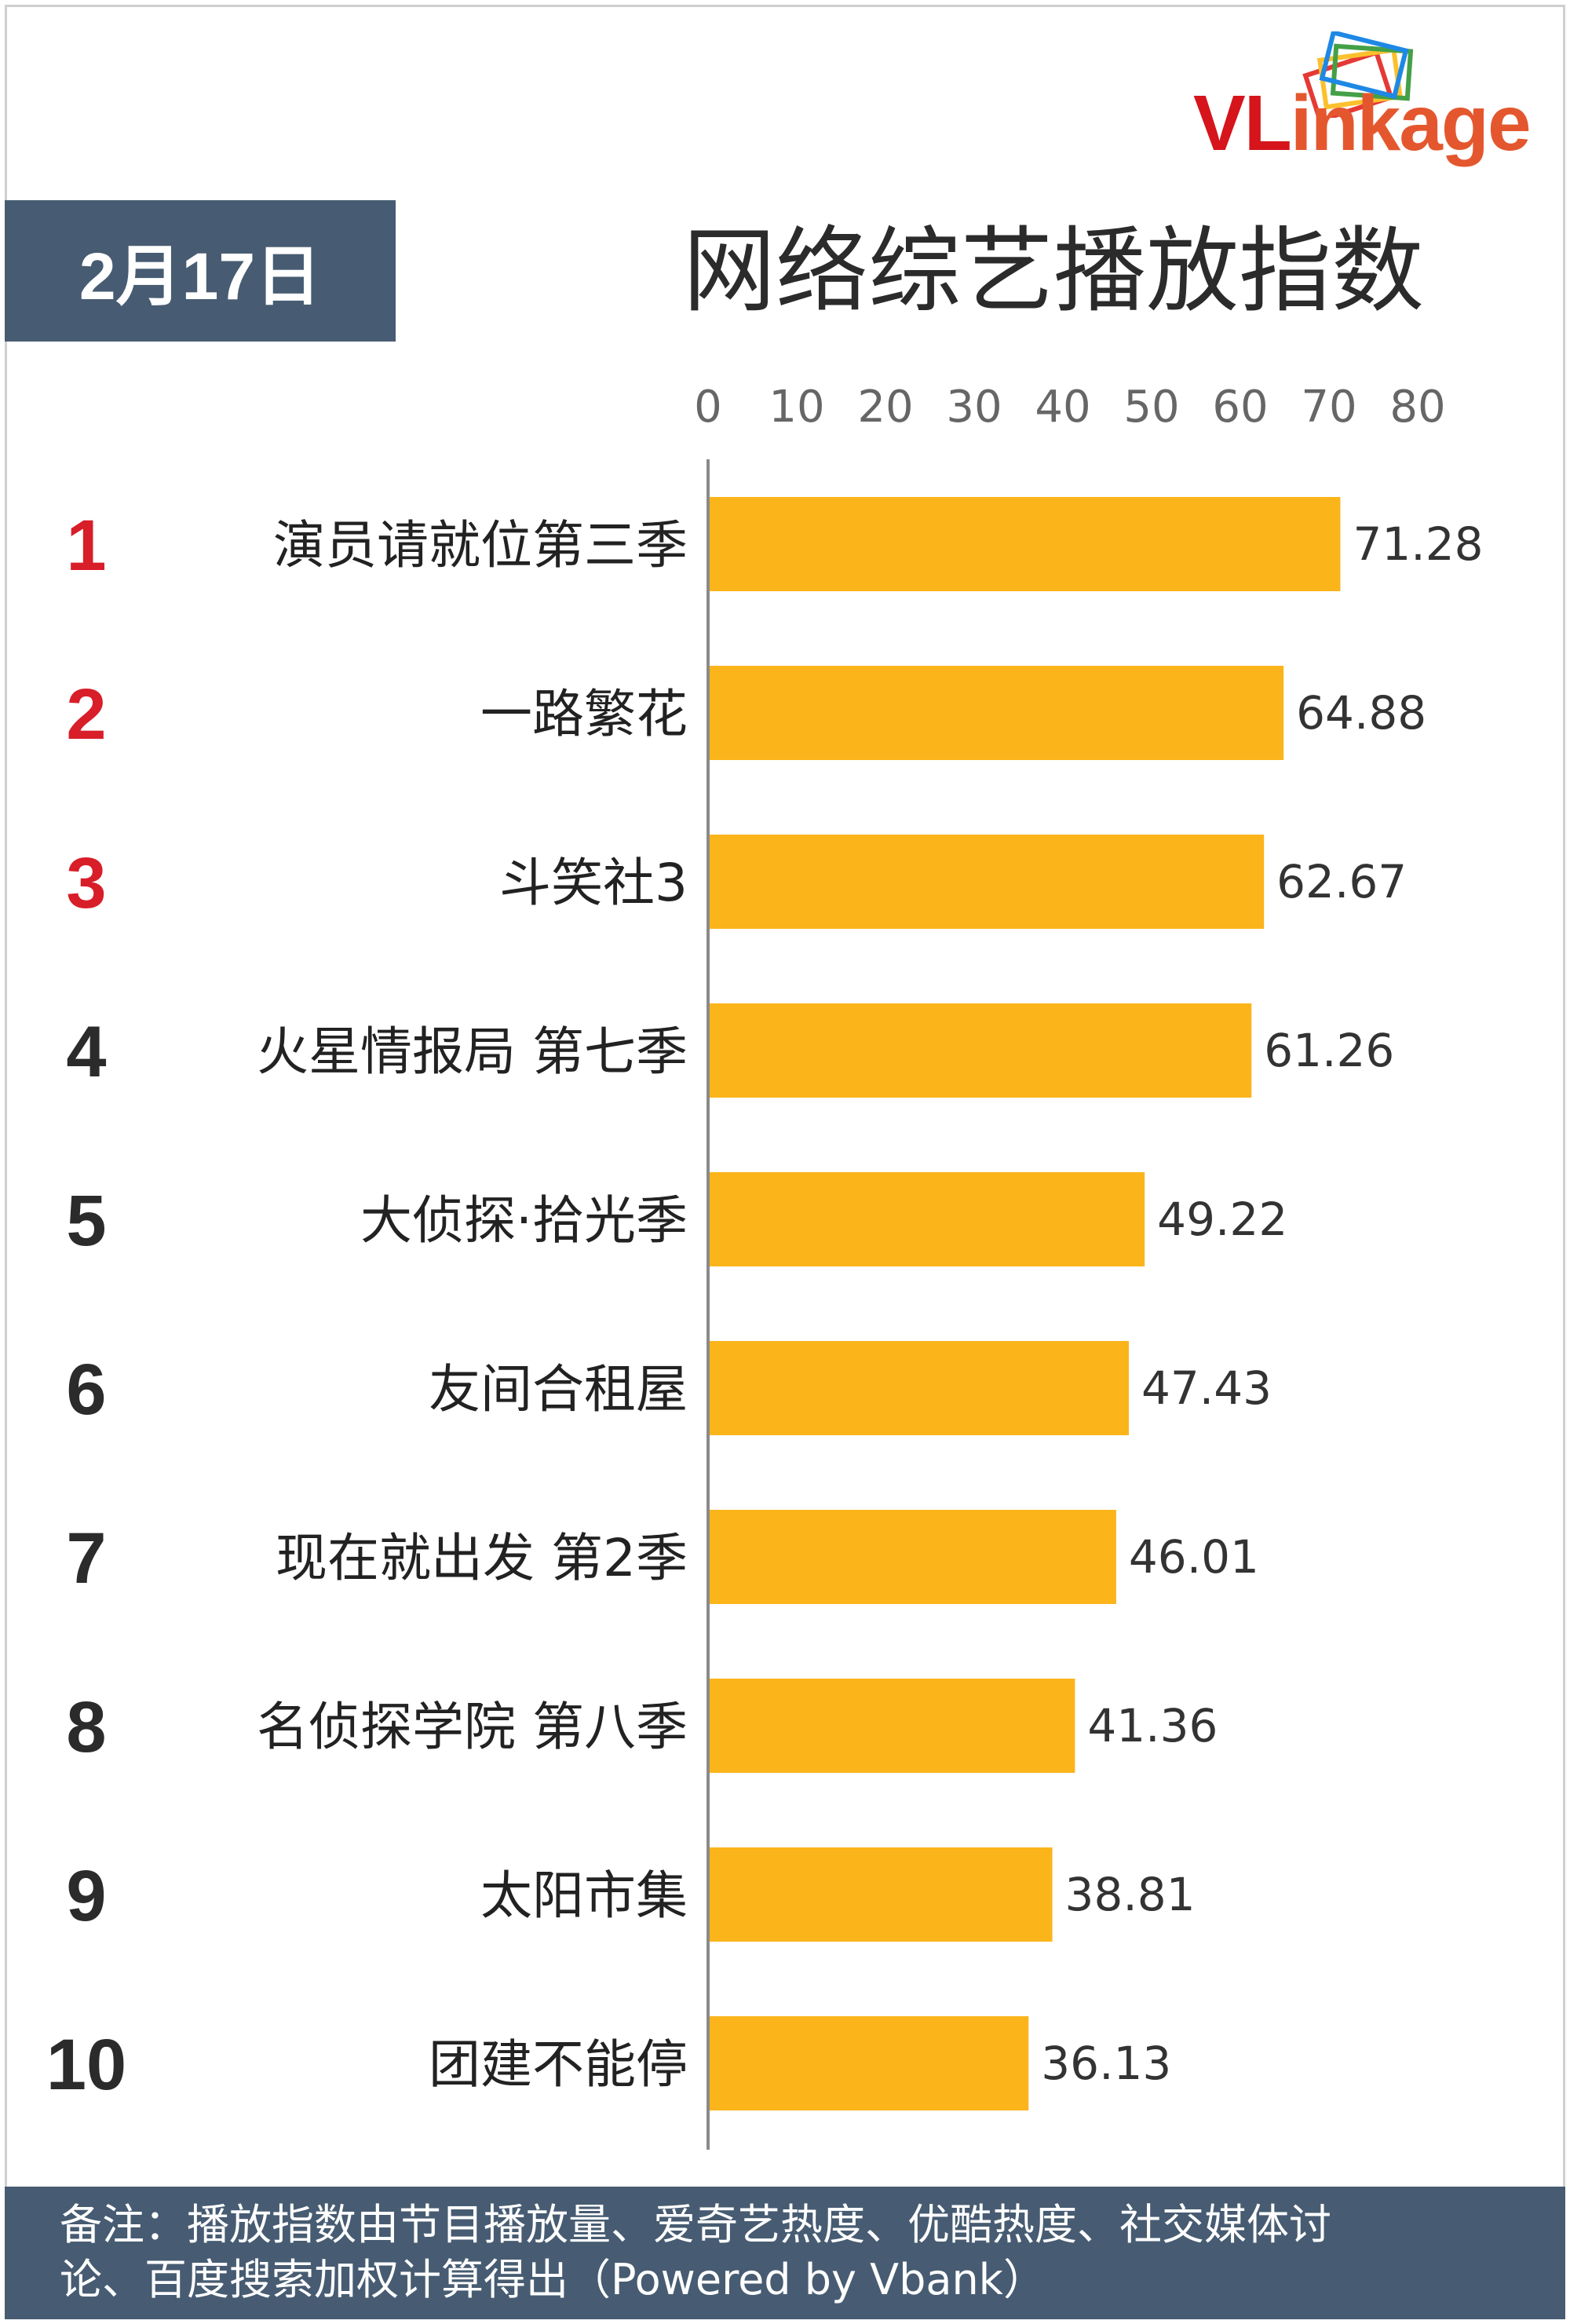 This screenshot has width=1570, height=2324. Describe the element at coordinates (695, 2224) in the screenshot. I see `footer-line-1: 备注：播放指数由节目播放量、爱奇艺热度、优酷热度、社交媒体讨` at that location.